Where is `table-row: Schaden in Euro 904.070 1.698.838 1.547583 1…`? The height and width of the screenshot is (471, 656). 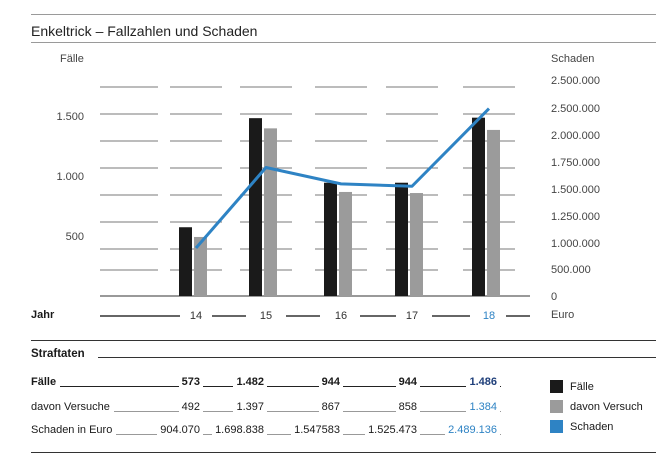
table-row: Schaden in Euro 904.070 1.698.838 1.547583 1… is located at coordinates (266, 432).